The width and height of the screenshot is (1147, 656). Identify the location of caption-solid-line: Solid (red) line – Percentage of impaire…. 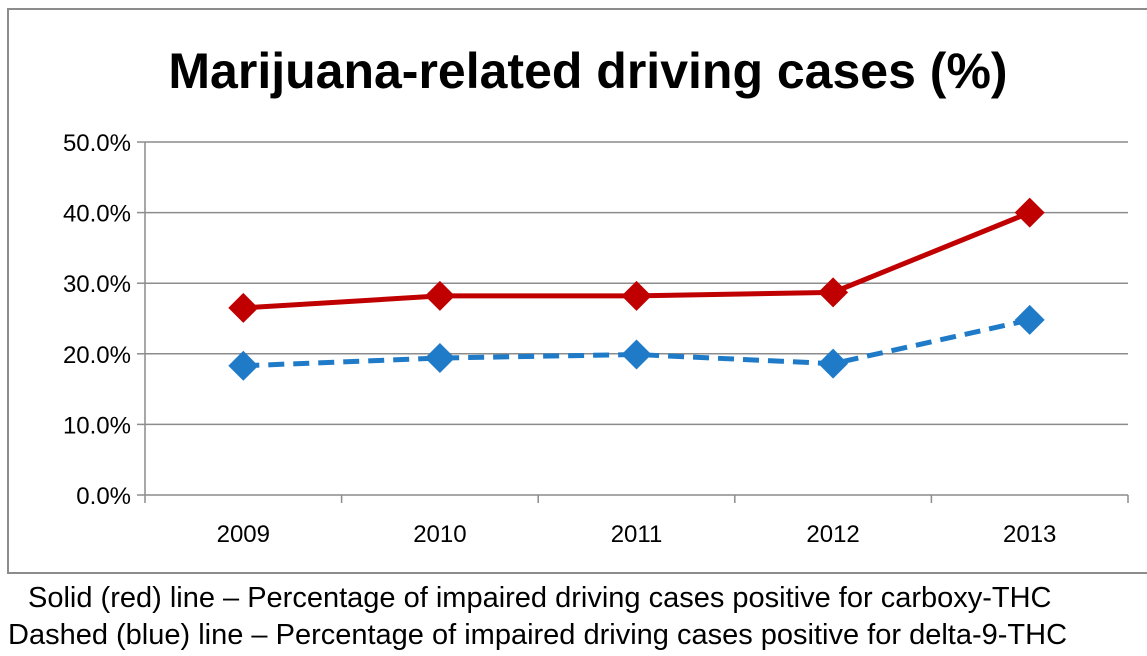
(540, 598).